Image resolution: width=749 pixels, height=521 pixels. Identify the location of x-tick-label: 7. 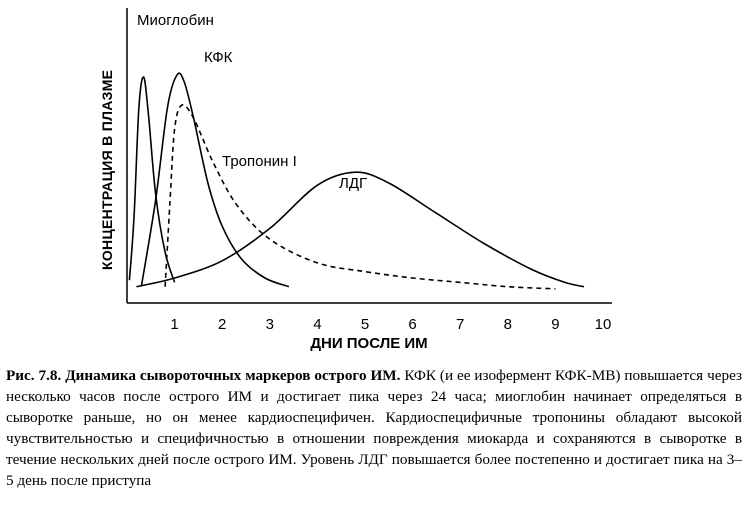
(460, 324).